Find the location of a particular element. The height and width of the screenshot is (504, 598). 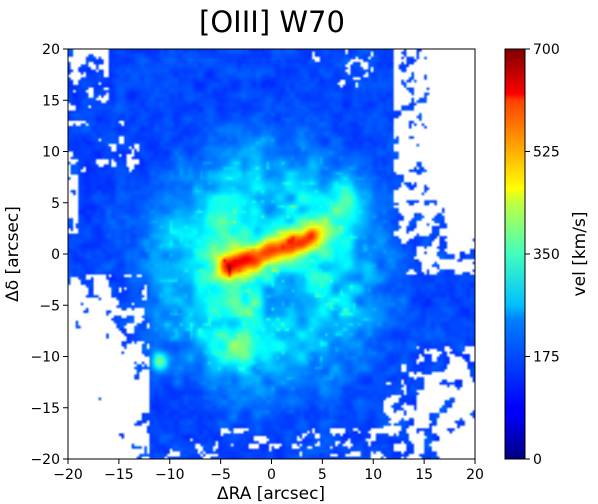

colorbar-ticks: 0 175 350 525 700 is located at coordinates (542, 255).